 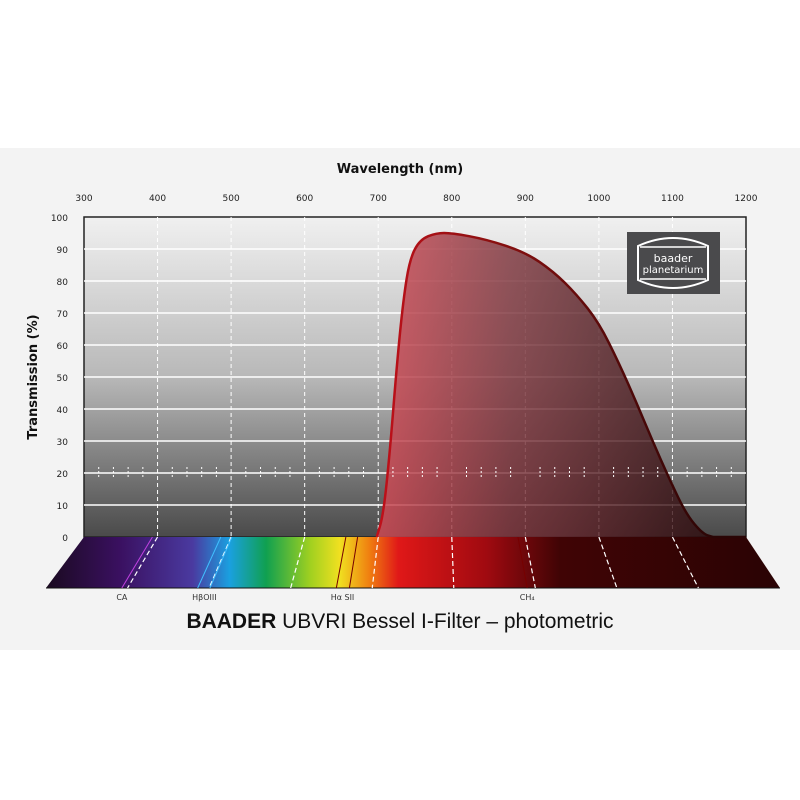 What do you see at coordinates (413, 562) in the screenshot?
I see `spectrum-band` at bounding box center [413, 562].